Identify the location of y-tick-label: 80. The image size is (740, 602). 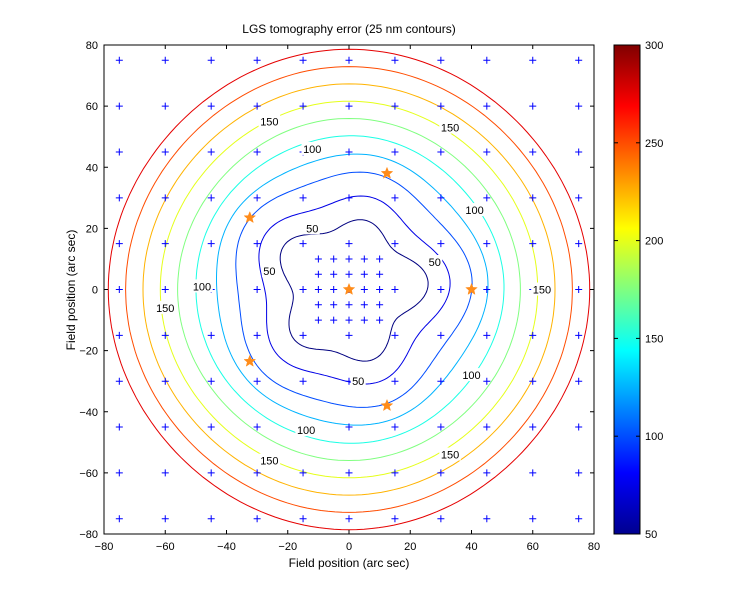
(92, 46).